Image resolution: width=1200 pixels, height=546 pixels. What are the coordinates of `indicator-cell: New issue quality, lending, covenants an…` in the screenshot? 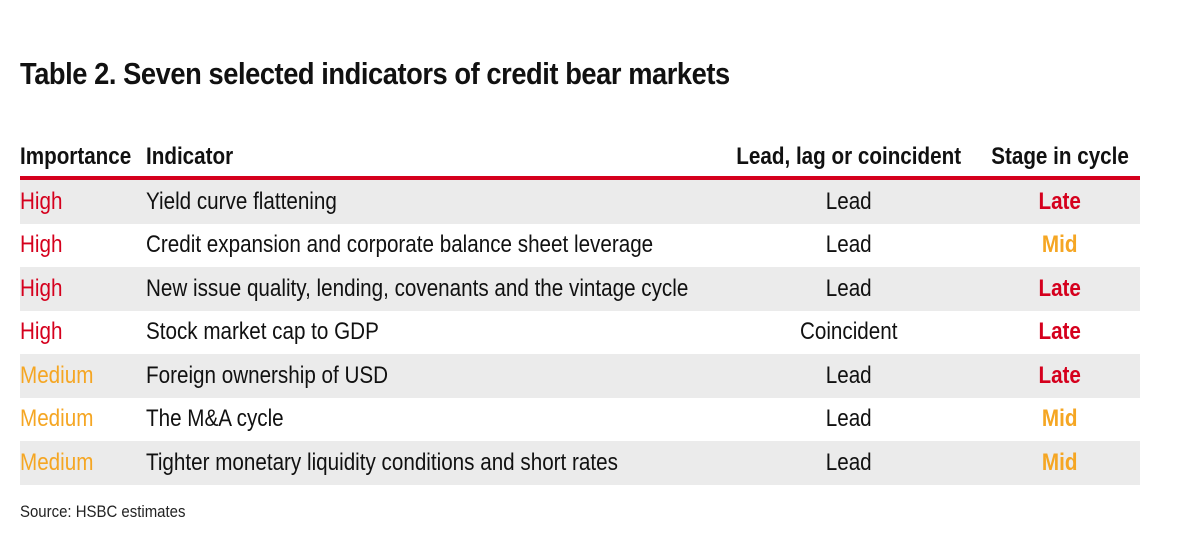 It's located at (417, 288).